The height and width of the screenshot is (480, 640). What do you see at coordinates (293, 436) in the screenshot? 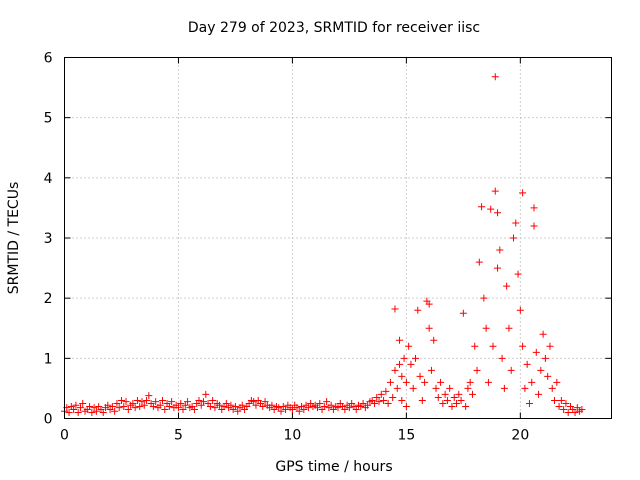
I see `x-tick-label: 10` at bounding box center [293, 436].